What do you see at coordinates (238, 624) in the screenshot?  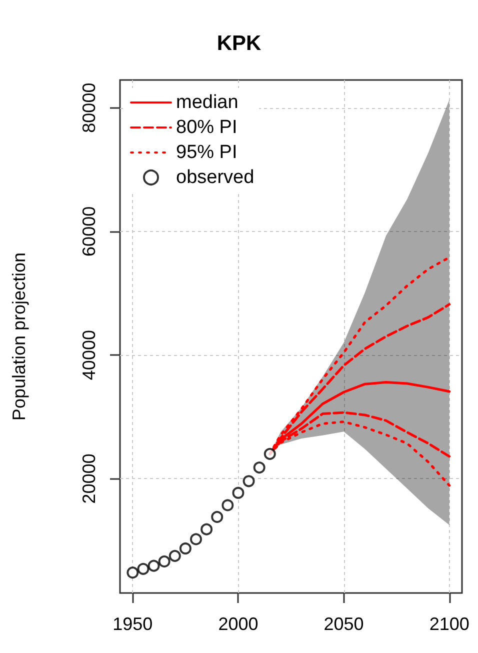 I see `x-tick-label: 2000` at bounding box center [238, 624].